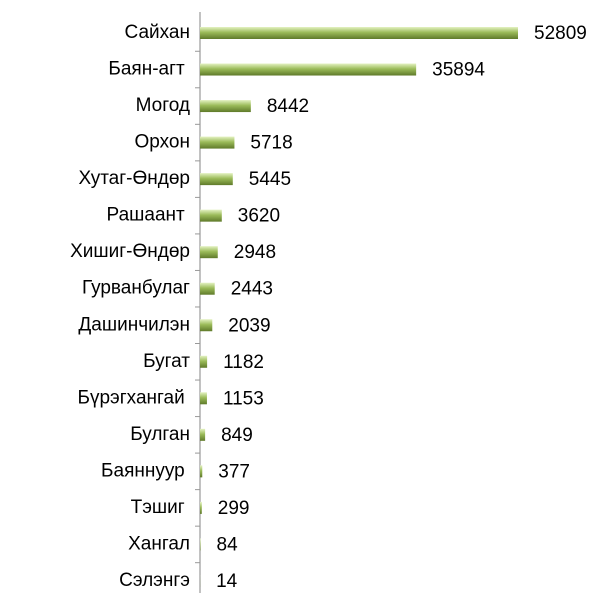 The height and width of the screenshot is (593, 593). Describe the element at coordinates (560, 33) in the screenshot. I see `value-label: 52809` at that location.